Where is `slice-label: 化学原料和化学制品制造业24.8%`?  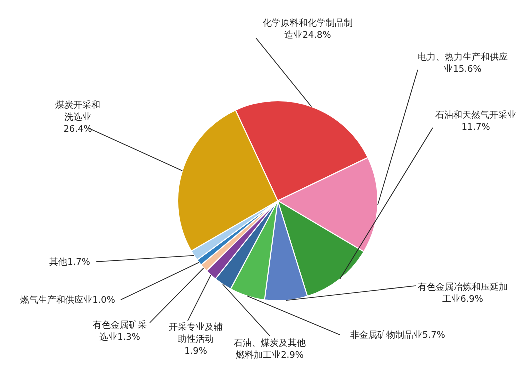
slice-label: 化学原料和化学制品制造业24.8% is located at coordinates (308, 29).